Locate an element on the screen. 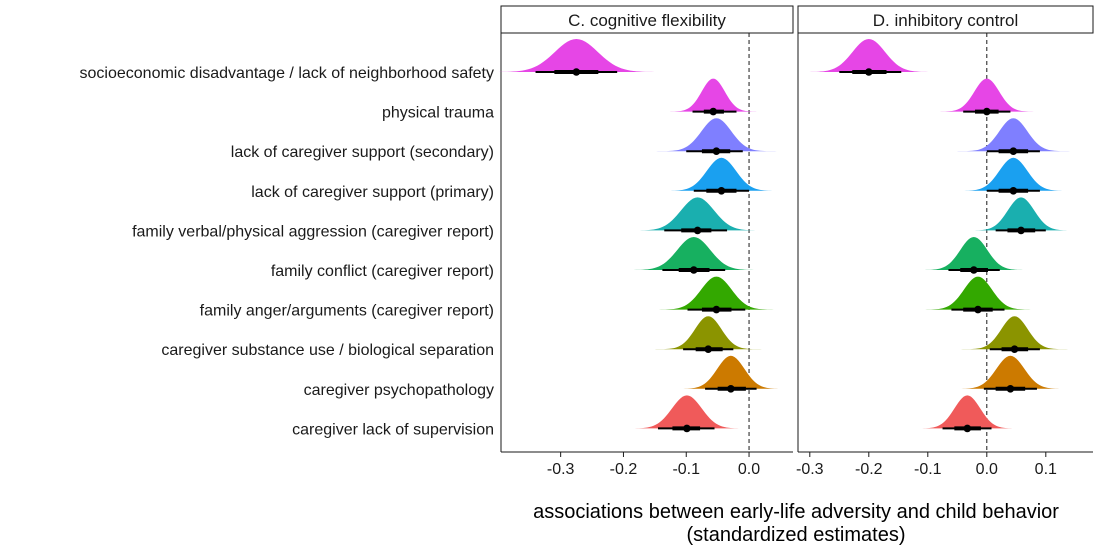 This screenshot has height=555, width=1100. y-tick-label: lack of caregiver support (secondary) is located at coordinates (362, 152).